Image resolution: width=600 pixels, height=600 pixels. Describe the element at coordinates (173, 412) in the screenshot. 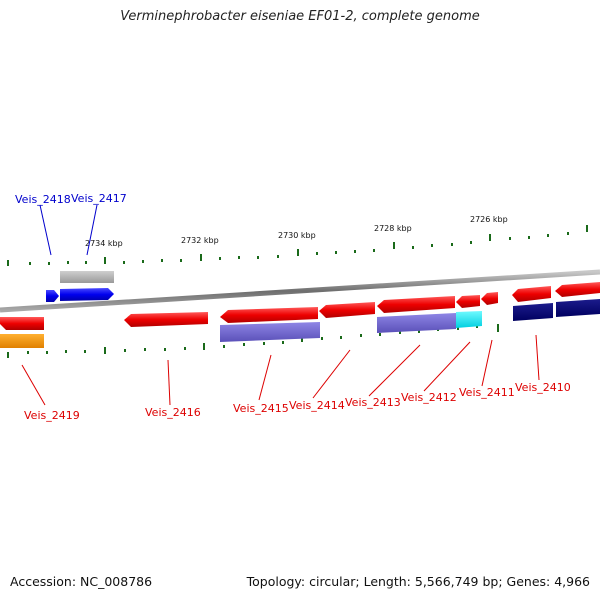

I see `gene-label-veis-2416: Veis_2416` at that location.